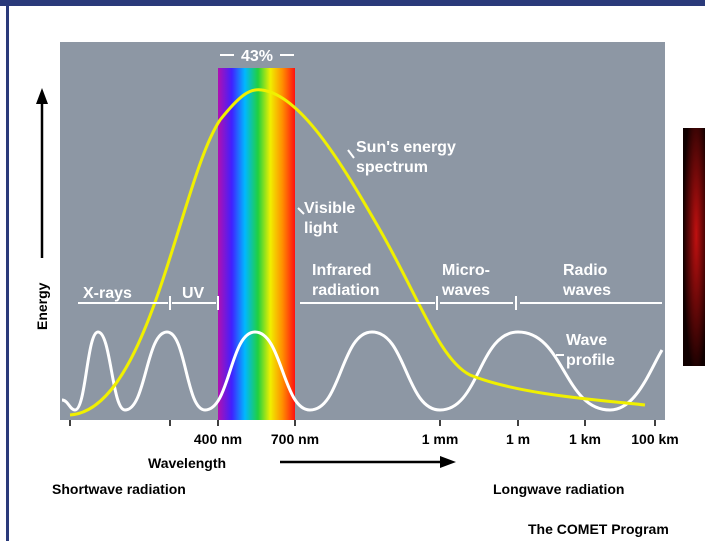 The width and height of the screenshot is (705, 541). What do you see at coordinates (42, 306) in the screenshot?
I see `energy-label: Energy` at bounding box center [42, 306].